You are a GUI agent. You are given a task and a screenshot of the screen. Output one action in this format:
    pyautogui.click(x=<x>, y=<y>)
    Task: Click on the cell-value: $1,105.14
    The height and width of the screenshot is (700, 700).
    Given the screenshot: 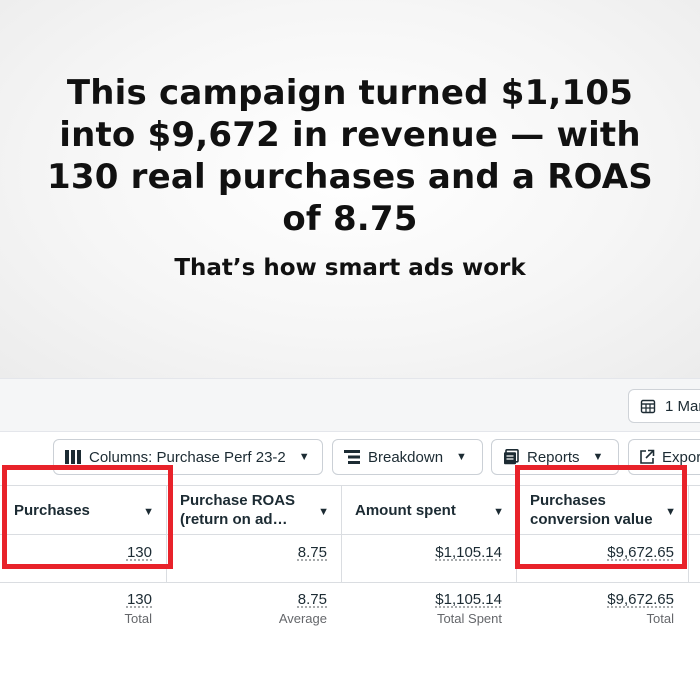 What is the action you would take?
    pyautogui.click(x=468, y=552)
    